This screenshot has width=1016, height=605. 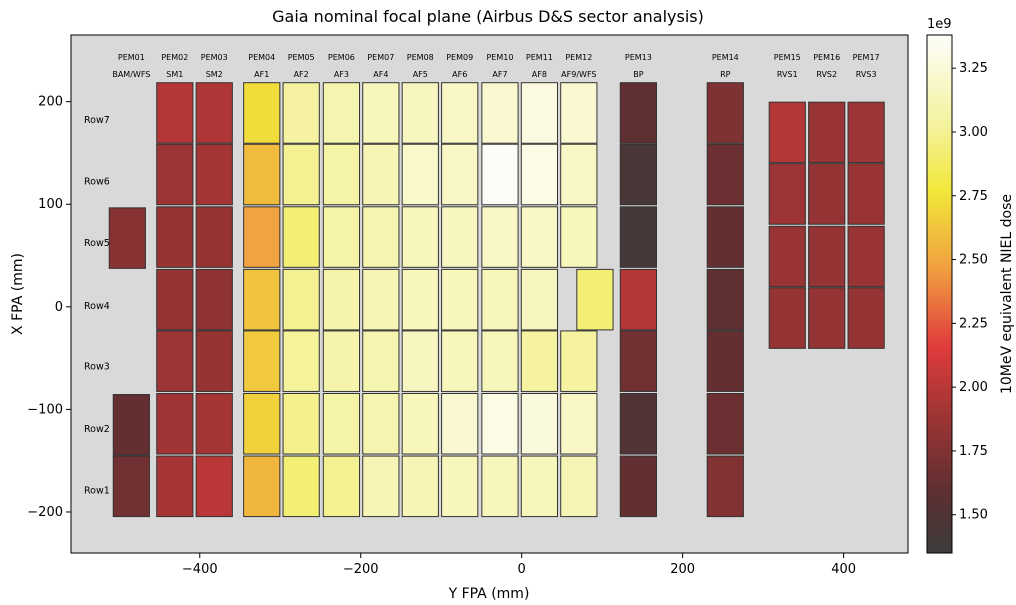 I want to click on row-label: Row5, so click(x=97, y=243).